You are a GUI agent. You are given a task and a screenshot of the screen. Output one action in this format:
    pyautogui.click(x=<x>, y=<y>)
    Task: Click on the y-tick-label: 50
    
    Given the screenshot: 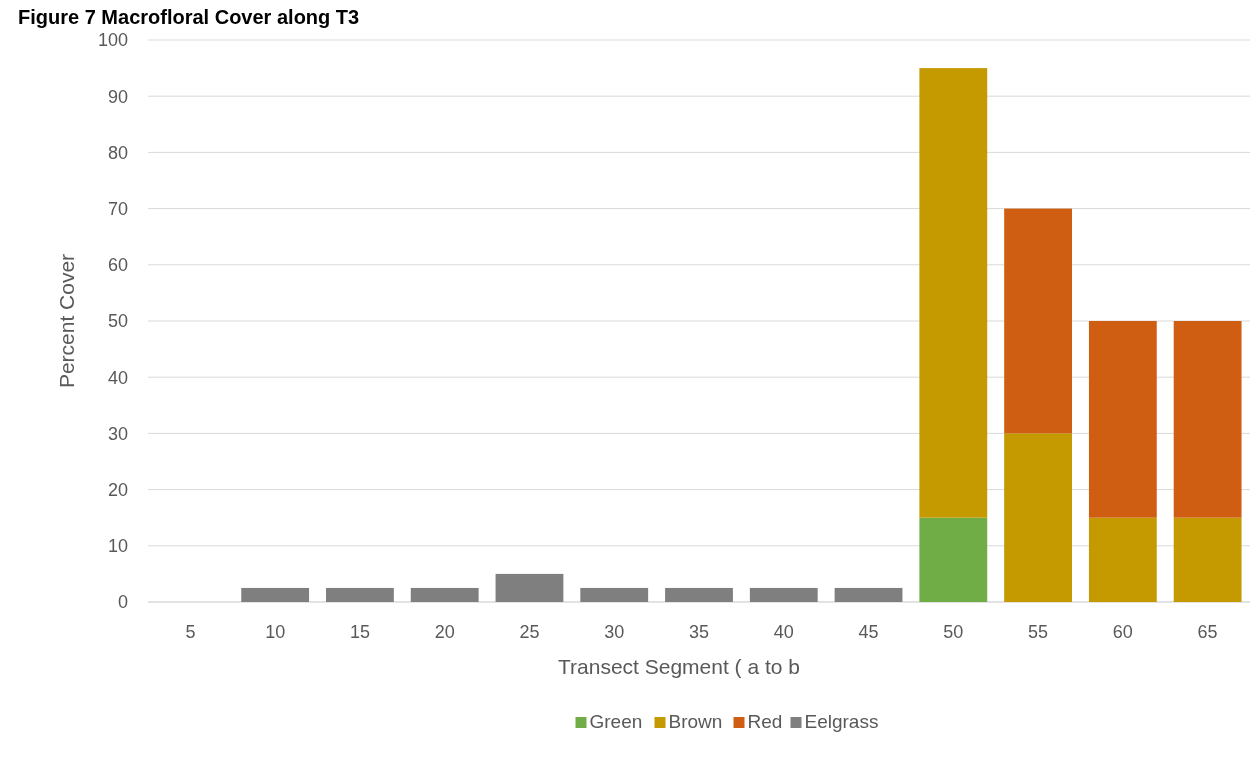 What is the action you would take?
    pyautogui.click(x=117, y=321)
    